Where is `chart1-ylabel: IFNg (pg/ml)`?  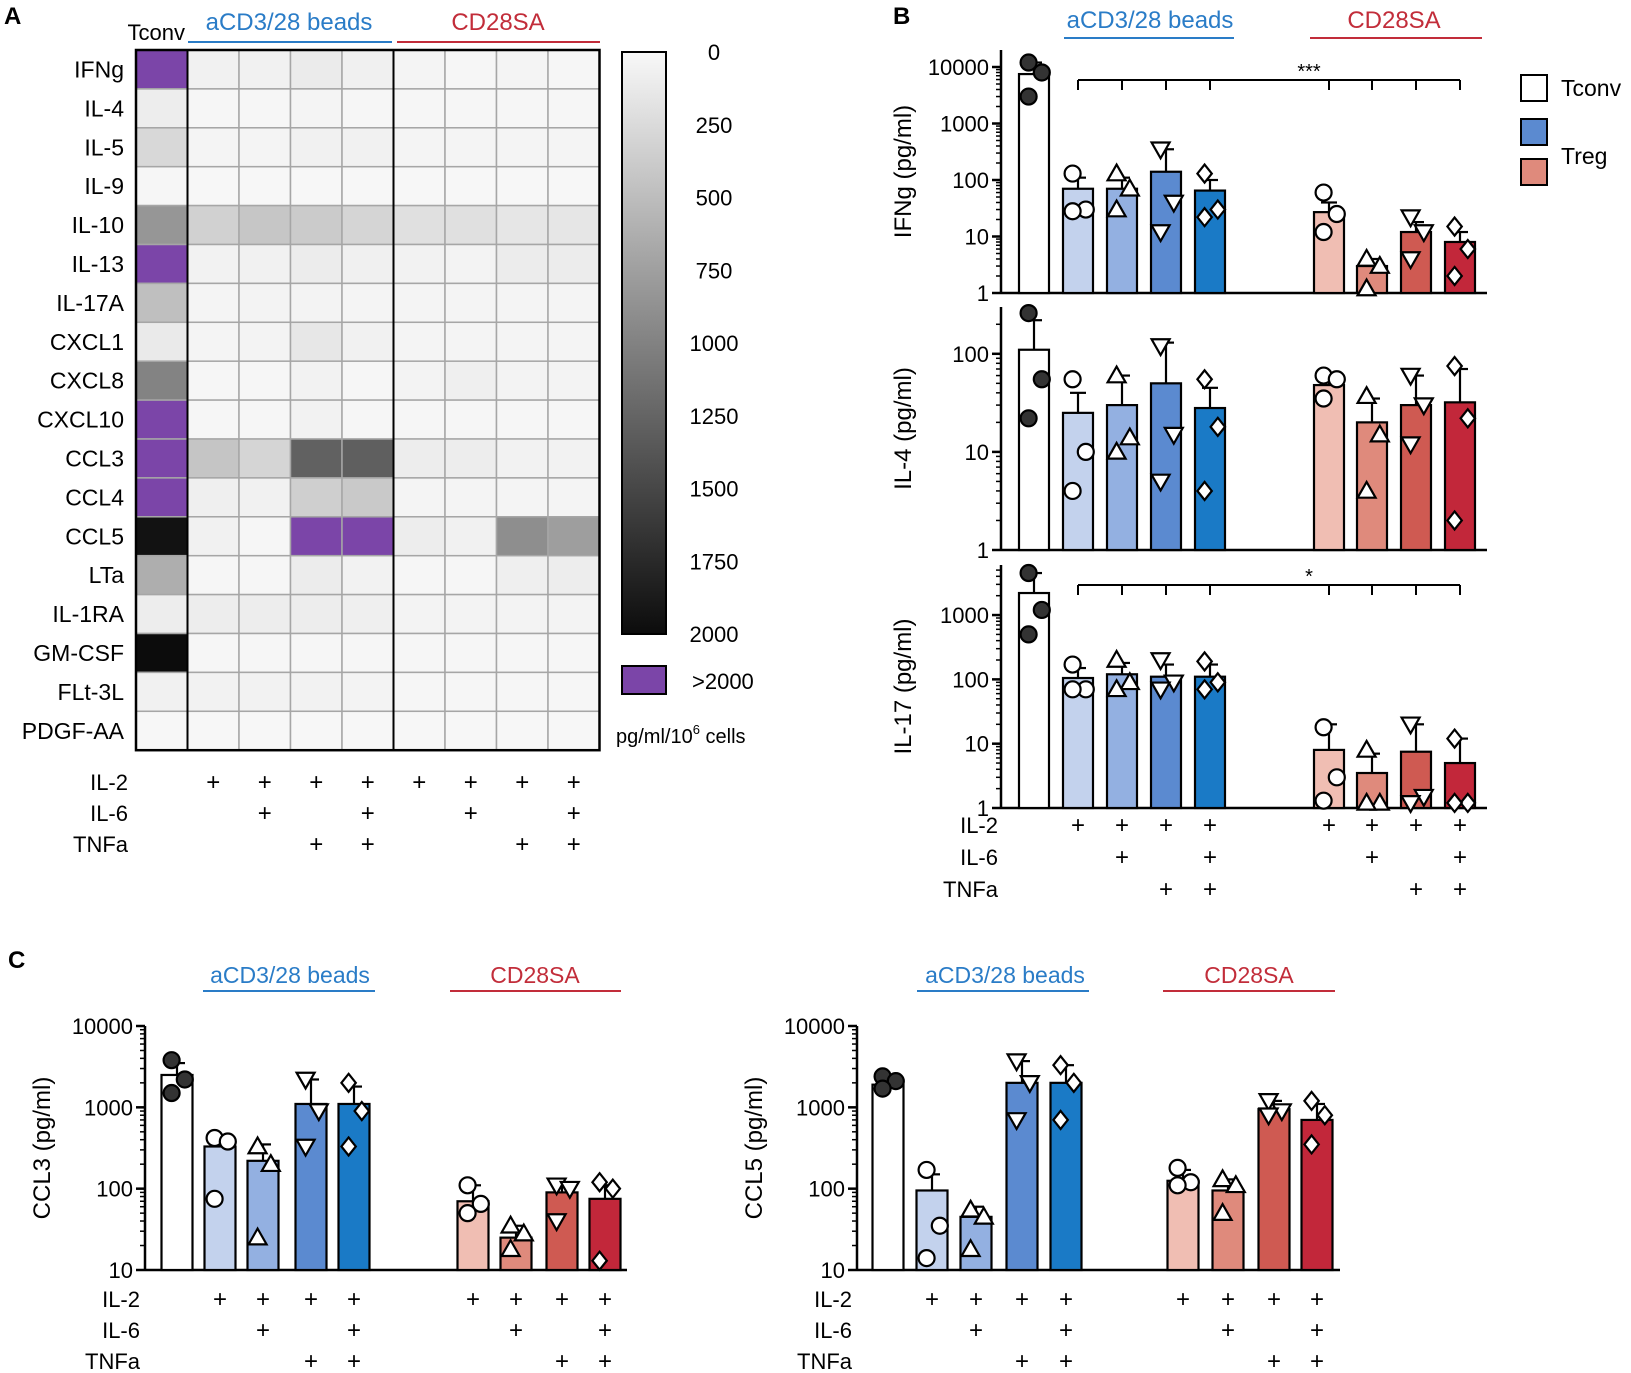 chart1-ylabel: IFNg (pg/ml) is located at coordinates (903, 171).